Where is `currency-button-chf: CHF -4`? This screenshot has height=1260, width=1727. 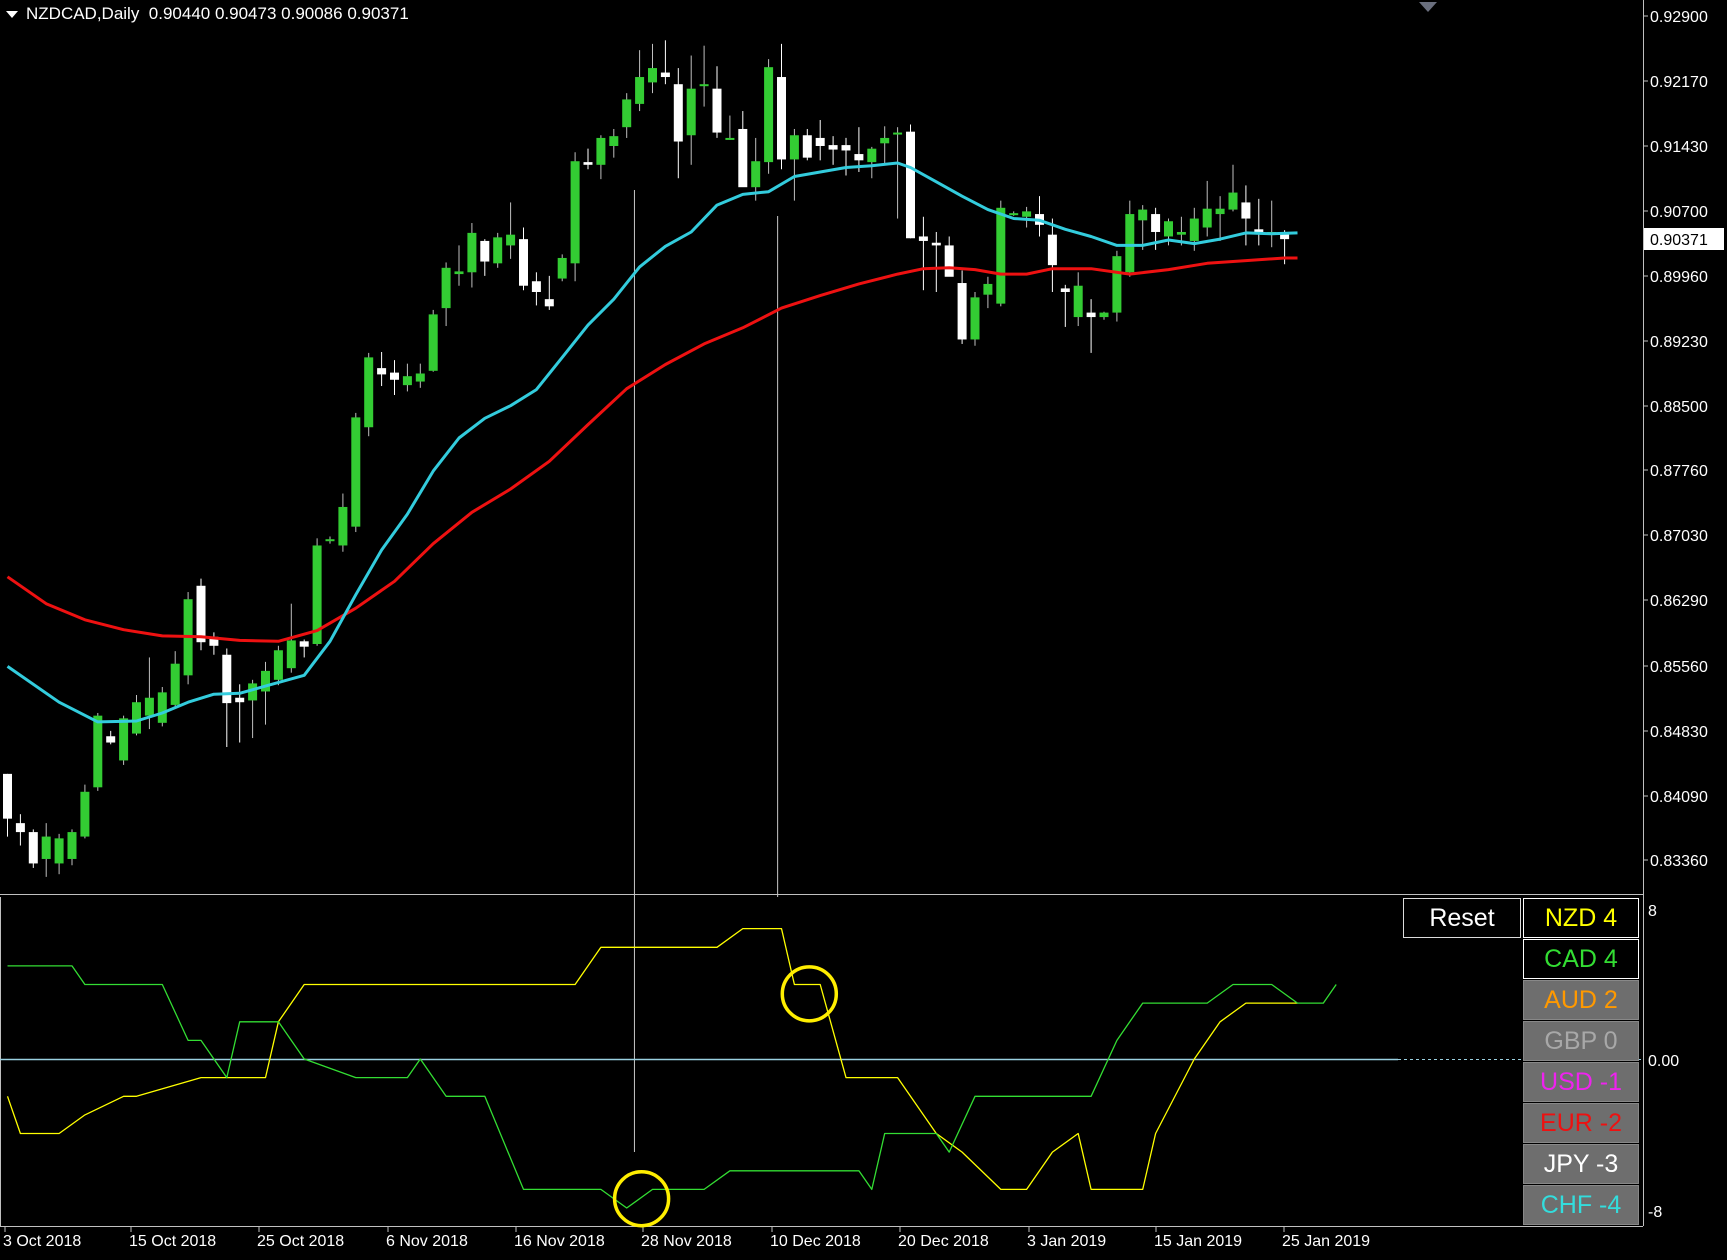
currency-button-chf: CHF -4 is located at coordinates (1581, 1205).